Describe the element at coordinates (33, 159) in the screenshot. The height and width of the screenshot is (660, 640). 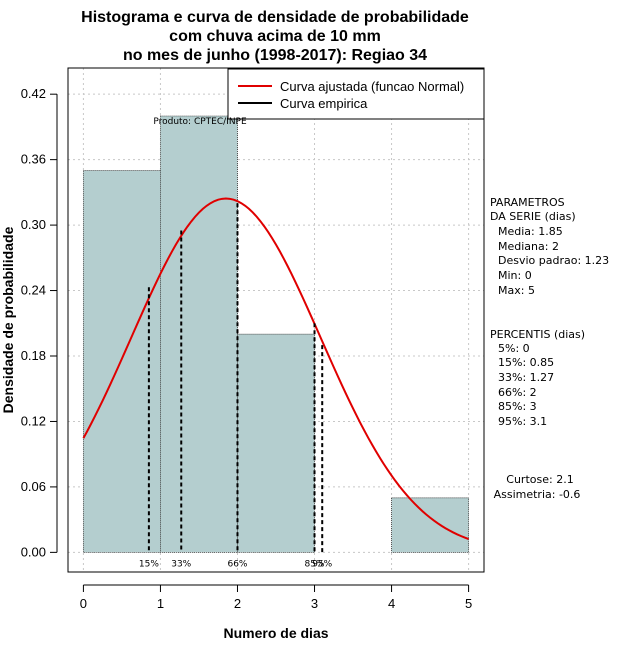
I see `y-tick-label-0.36: 0.36` at that location.